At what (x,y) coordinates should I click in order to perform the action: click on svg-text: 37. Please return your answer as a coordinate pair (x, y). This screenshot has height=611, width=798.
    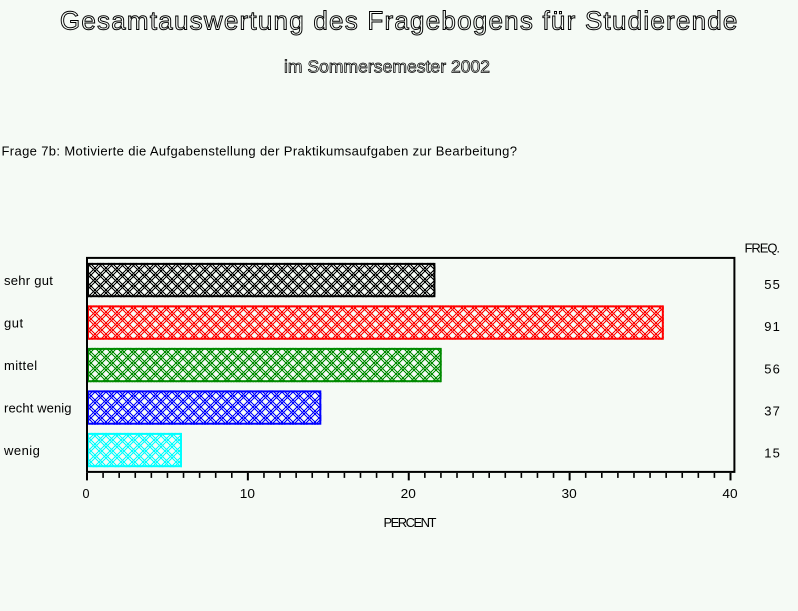
    Looking at the image, I should click on (772, 411).